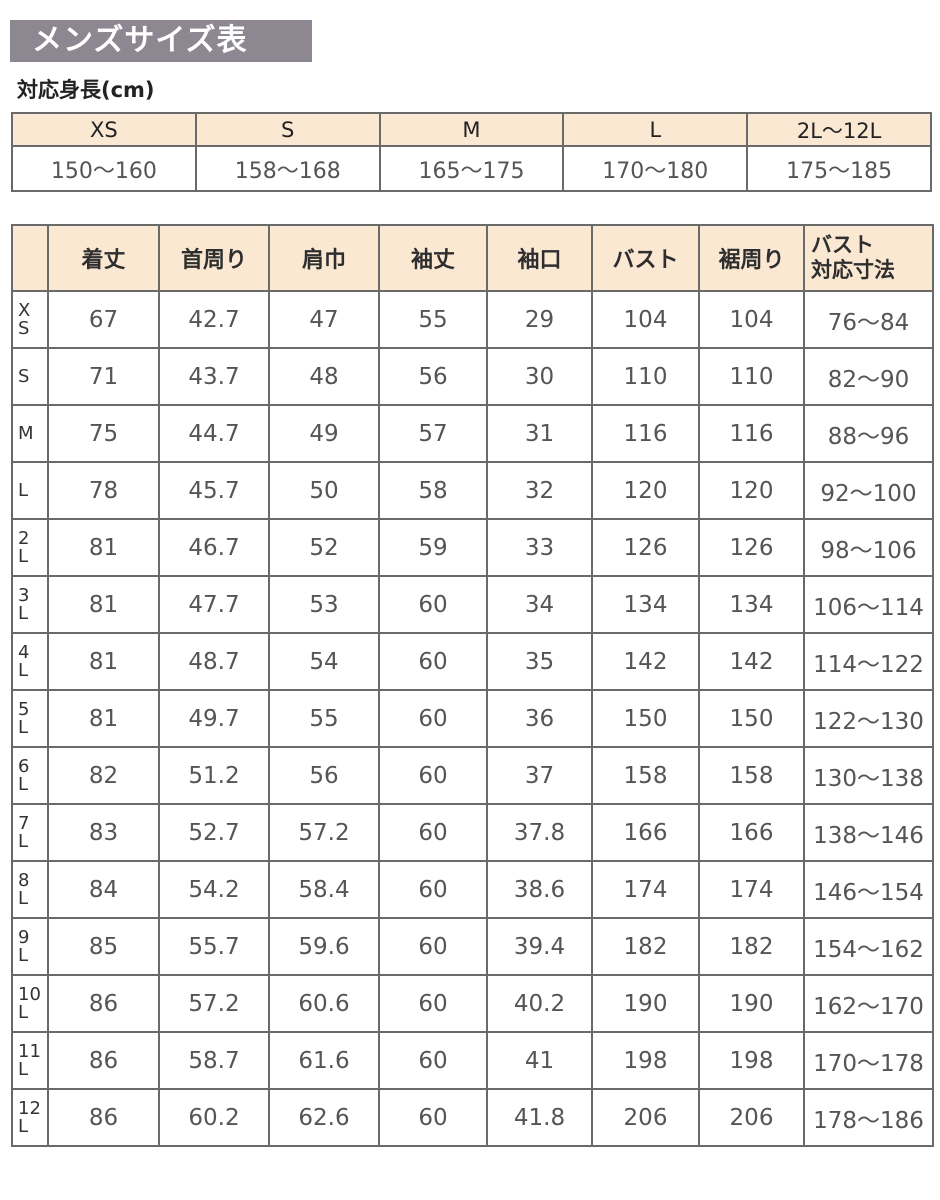 The height and width of the screenshot is (1200, 940). I want to click on size-label: 10L, so click(29, 1003).